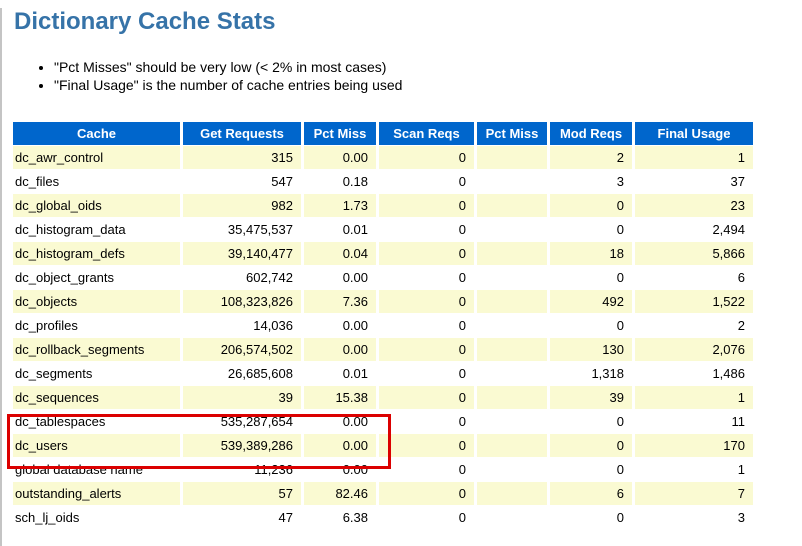 The image size is (802, 546). What do you see at coordinates (273, 469) in the screenshot?
I see `value-cell: 11,236` at bounding box center [273, 469].